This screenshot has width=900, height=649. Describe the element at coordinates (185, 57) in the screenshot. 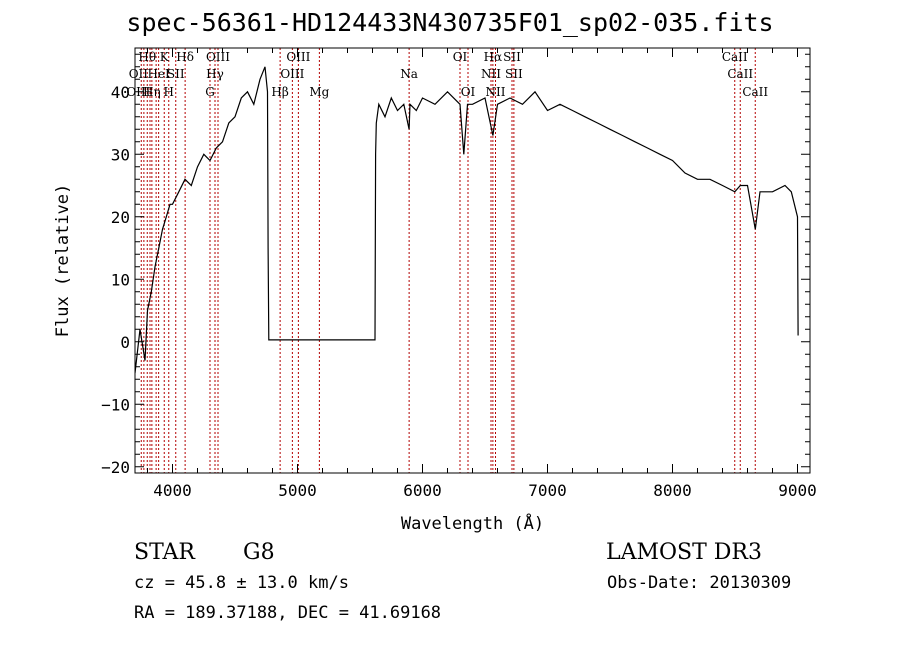

I see `spectral-line-label: Hδ` at that location.